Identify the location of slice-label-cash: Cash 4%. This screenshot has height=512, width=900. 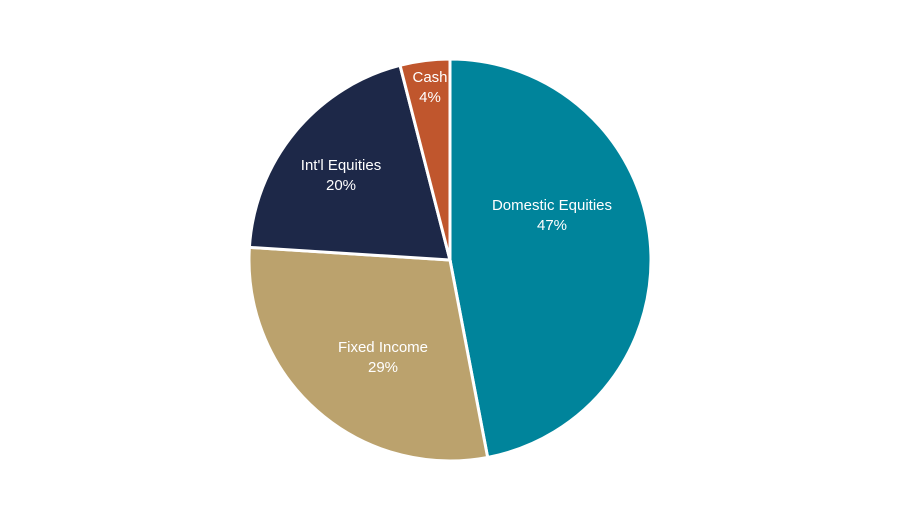
(429, 87).